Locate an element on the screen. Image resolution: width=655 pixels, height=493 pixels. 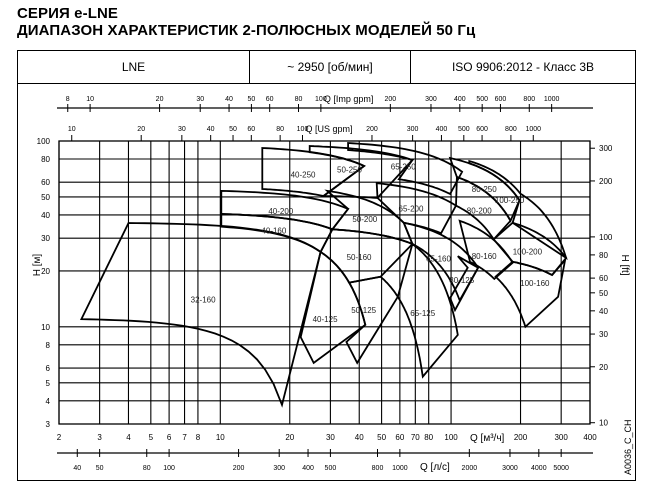
model-label: 100-200 is located at coordinates (528, 251).